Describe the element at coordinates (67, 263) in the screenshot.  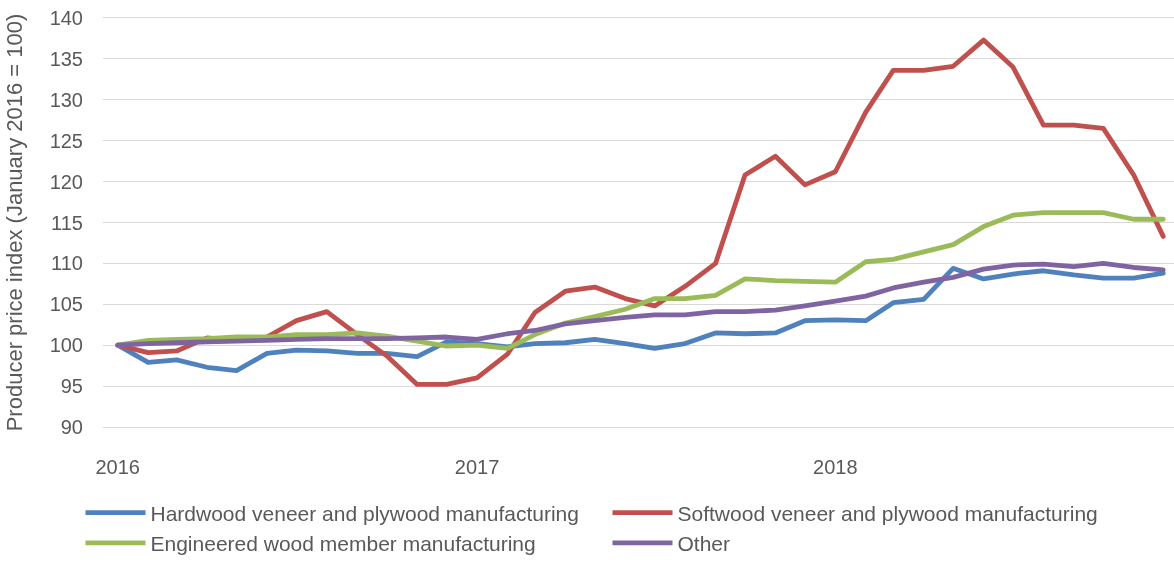
I see `y-tick-label: 110` at that location.